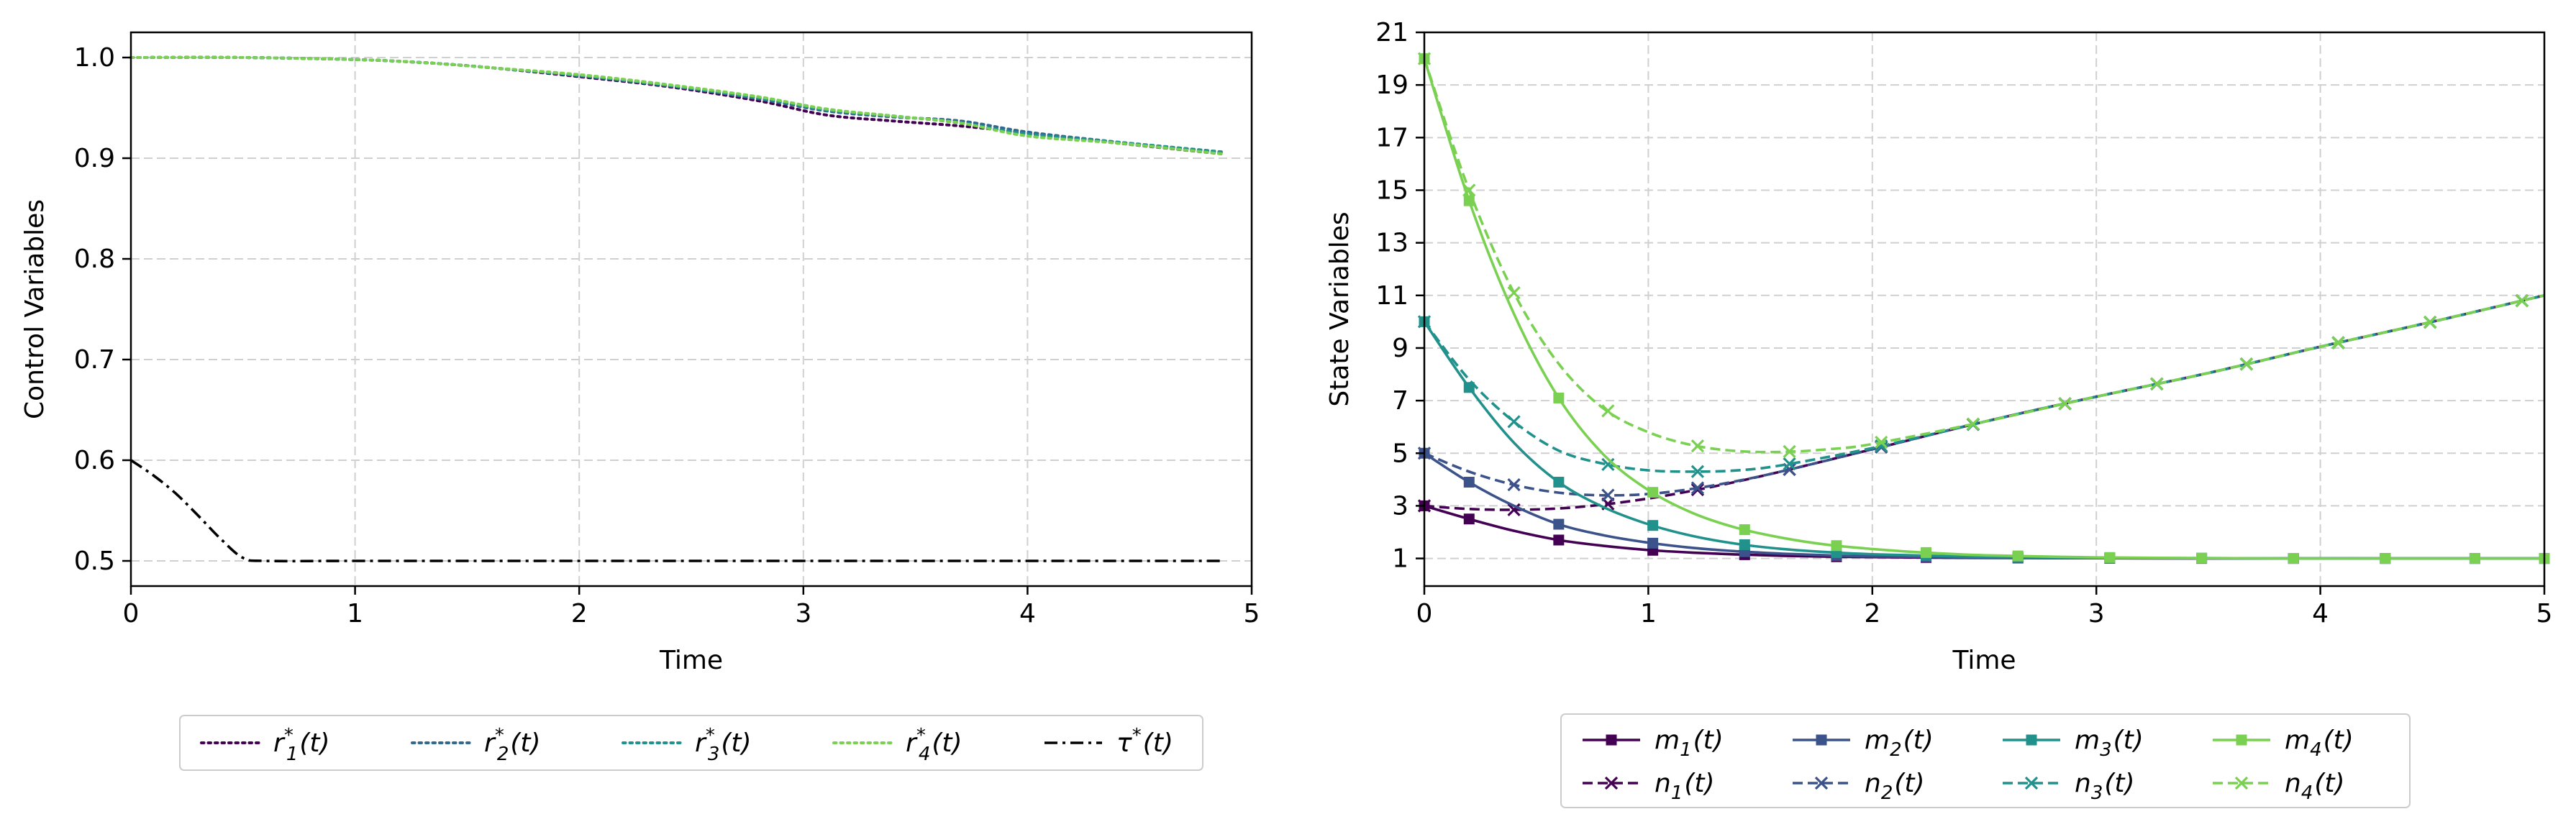 This screenshot has height=832, width=2576. What do you see at coordinates (1653, 743) in the screenshot?
I see `legend-item-m1(t): m1(t)` at bounding box center [1653, 743].